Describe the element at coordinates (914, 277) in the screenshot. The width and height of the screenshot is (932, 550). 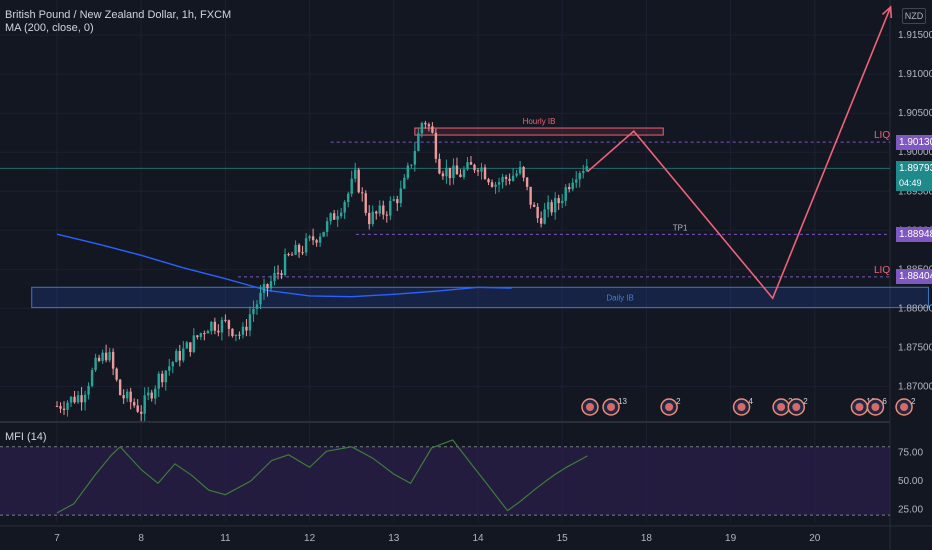
I see `price-tag-liq-lower: 1.88404` at that location.